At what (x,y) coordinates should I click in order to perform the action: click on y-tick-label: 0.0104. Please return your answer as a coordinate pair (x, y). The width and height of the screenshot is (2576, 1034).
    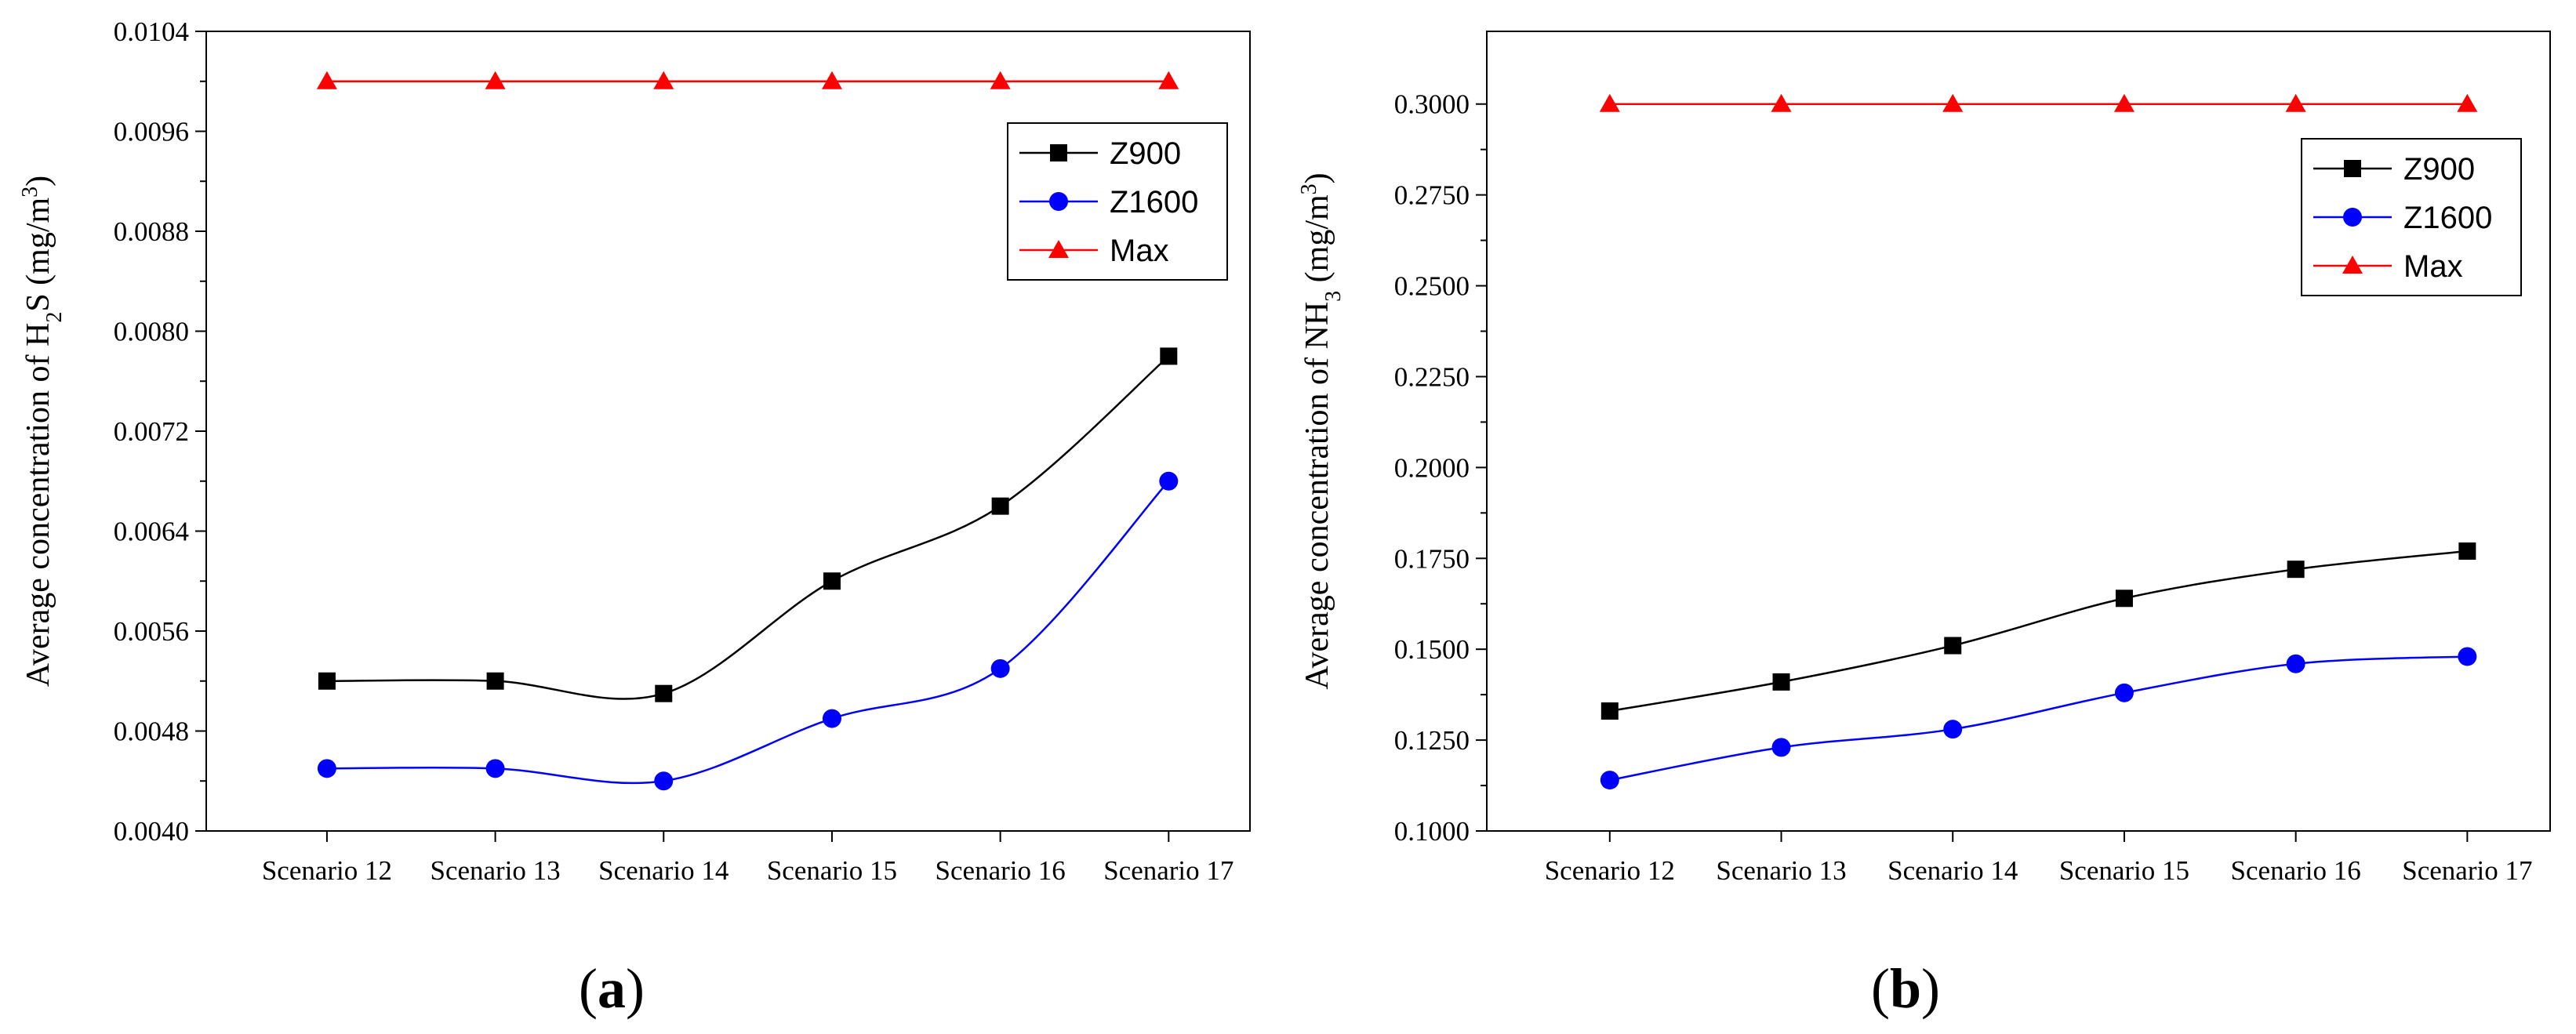
    Looking at the image, I should click on (151, 32).